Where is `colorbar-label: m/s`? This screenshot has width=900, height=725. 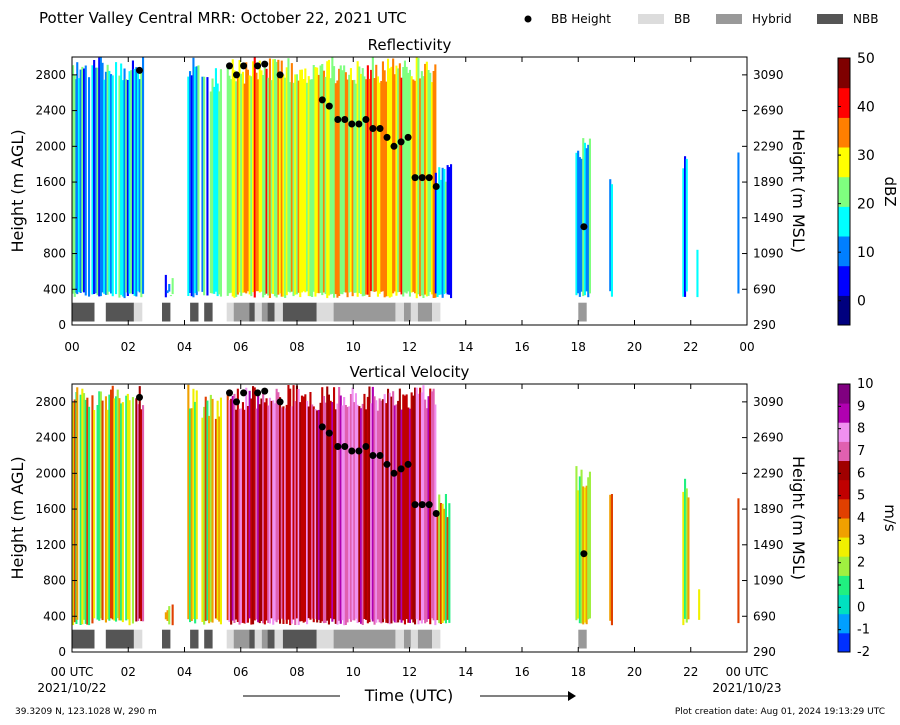 colorbar-label: m/s is located at coordinates (890, 518).